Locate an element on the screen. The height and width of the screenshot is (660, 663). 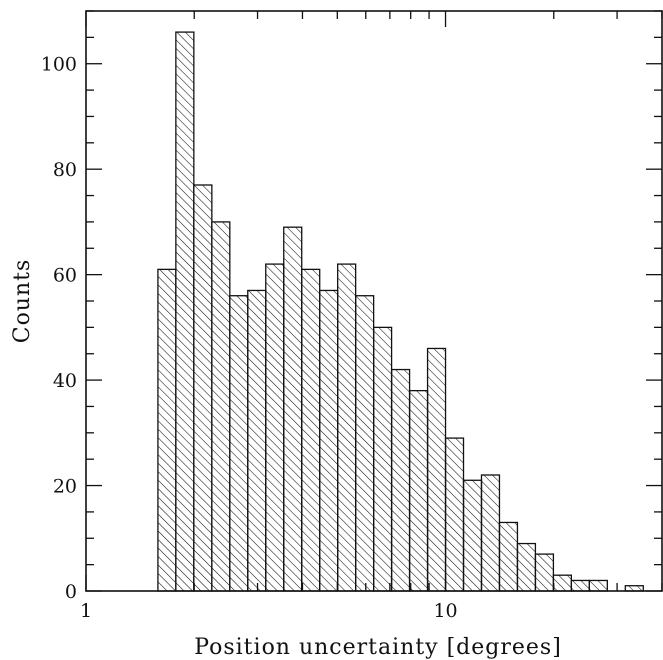
x-tick-label: 10 is located at coordinates (445, 611).